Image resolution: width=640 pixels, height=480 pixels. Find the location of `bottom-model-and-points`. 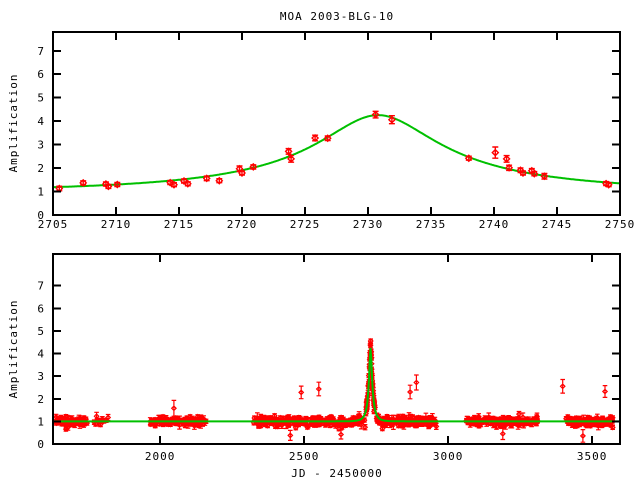

bottom-model-and-points is located at coordinates (336, 385).